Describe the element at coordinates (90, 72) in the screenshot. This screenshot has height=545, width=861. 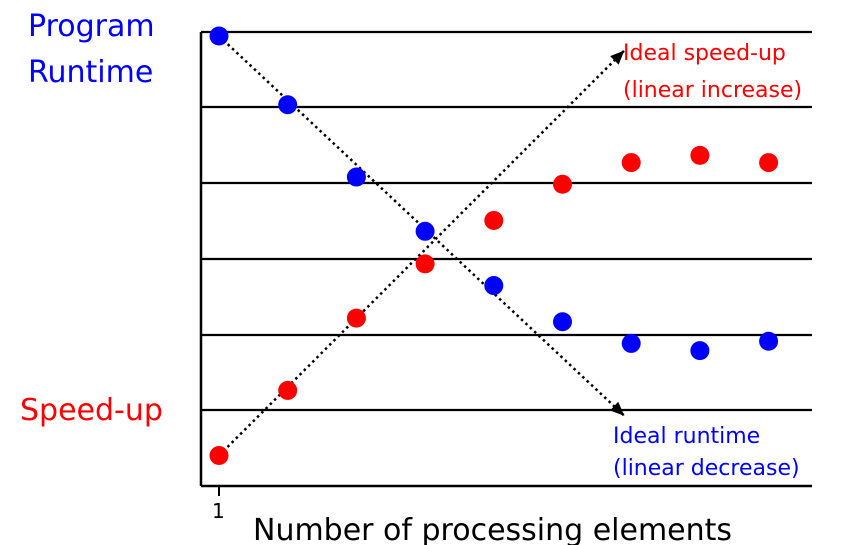
I see `runtime-axis-label-line2: Runtime` at that location.